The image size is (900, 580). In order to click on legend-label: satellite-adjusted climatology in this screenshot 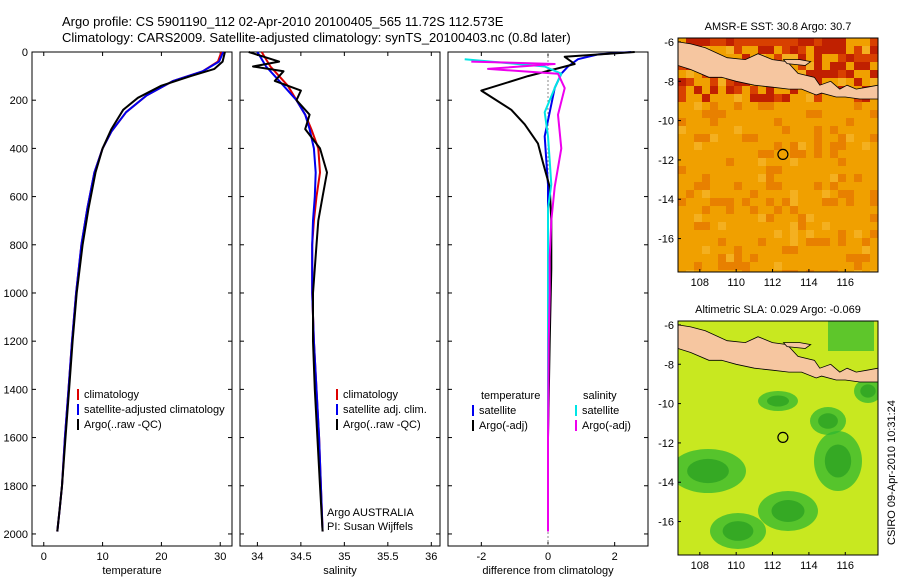, I will do `click(154, 410)`.